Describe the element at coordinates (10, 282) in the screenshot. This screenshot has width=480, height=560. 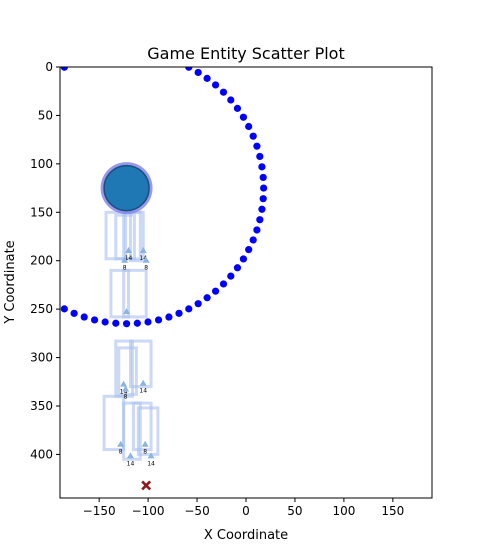
I see `y-axis-label: Y Coordinate` at that location.